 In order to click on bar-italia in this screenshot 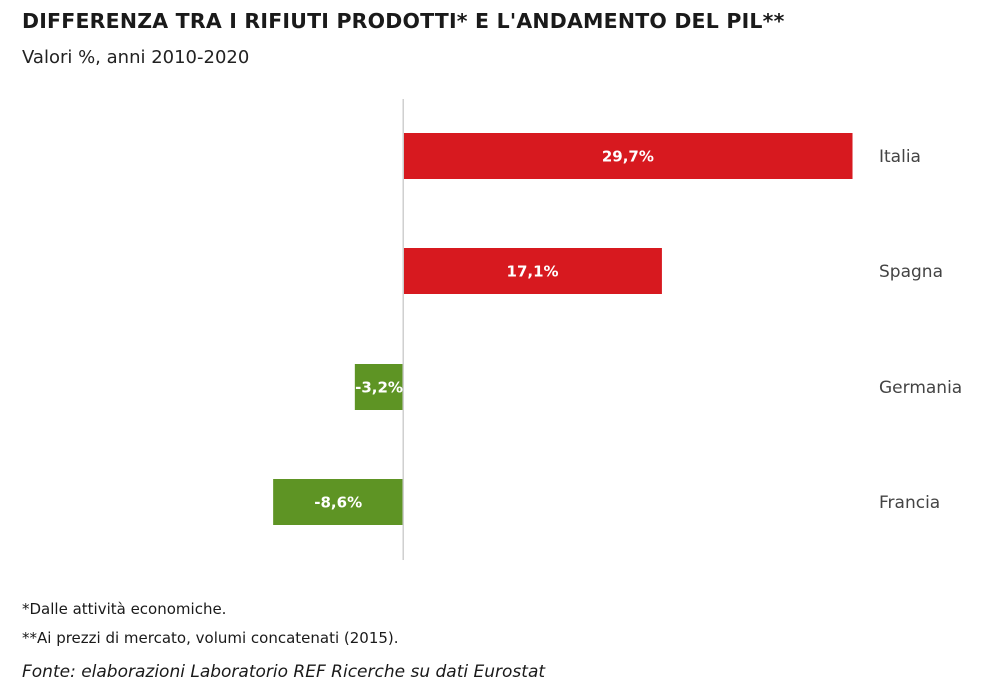, I will do `click(628, 156)`.